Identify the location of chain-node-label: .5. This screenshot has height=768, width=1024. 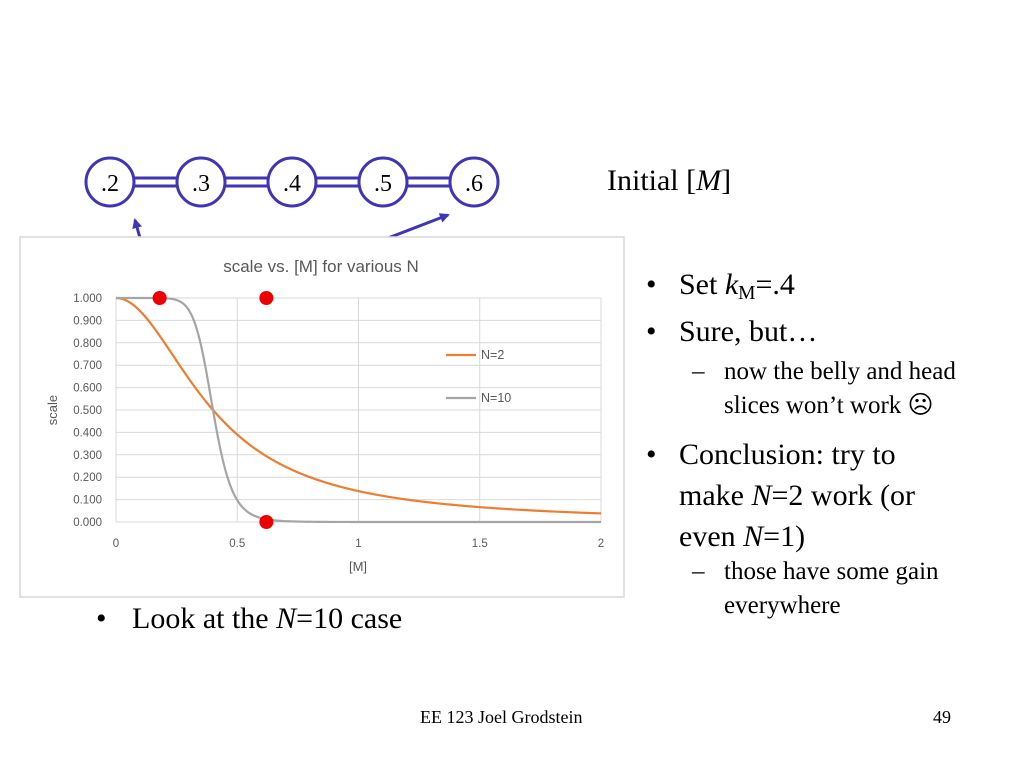
(383, 184).